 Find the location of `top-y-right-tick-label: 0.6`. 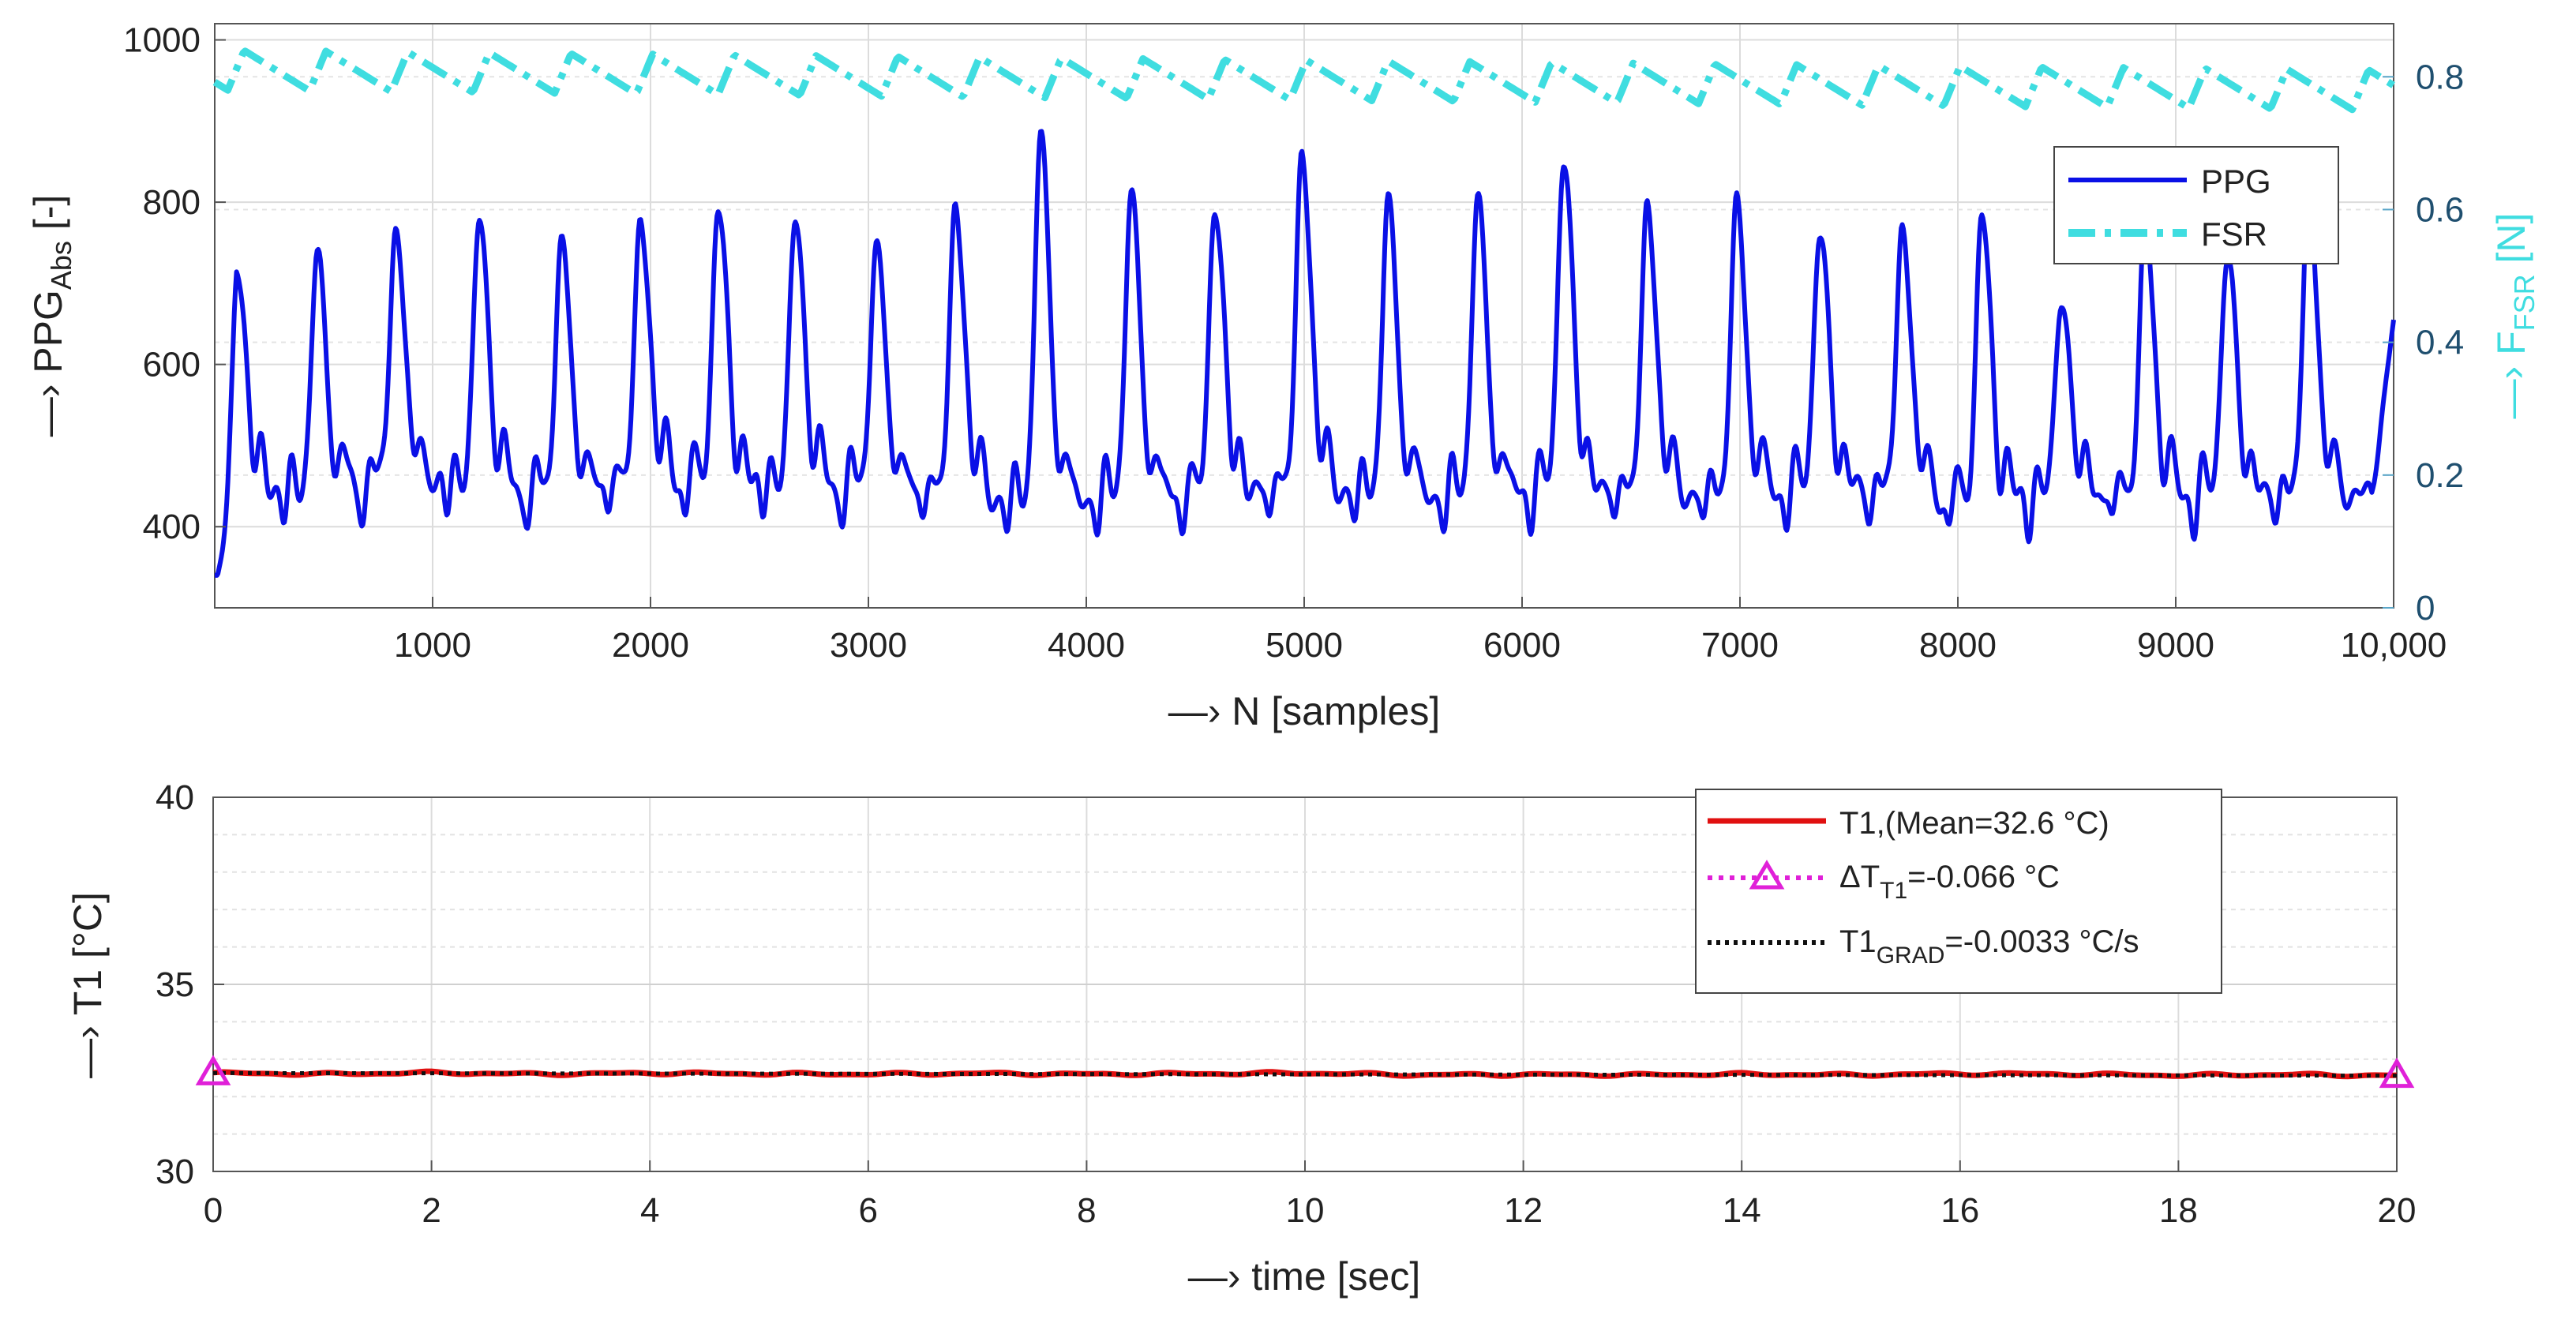

top-y-right-tick-label: 0.6 is located at coordinates (2440, 209).